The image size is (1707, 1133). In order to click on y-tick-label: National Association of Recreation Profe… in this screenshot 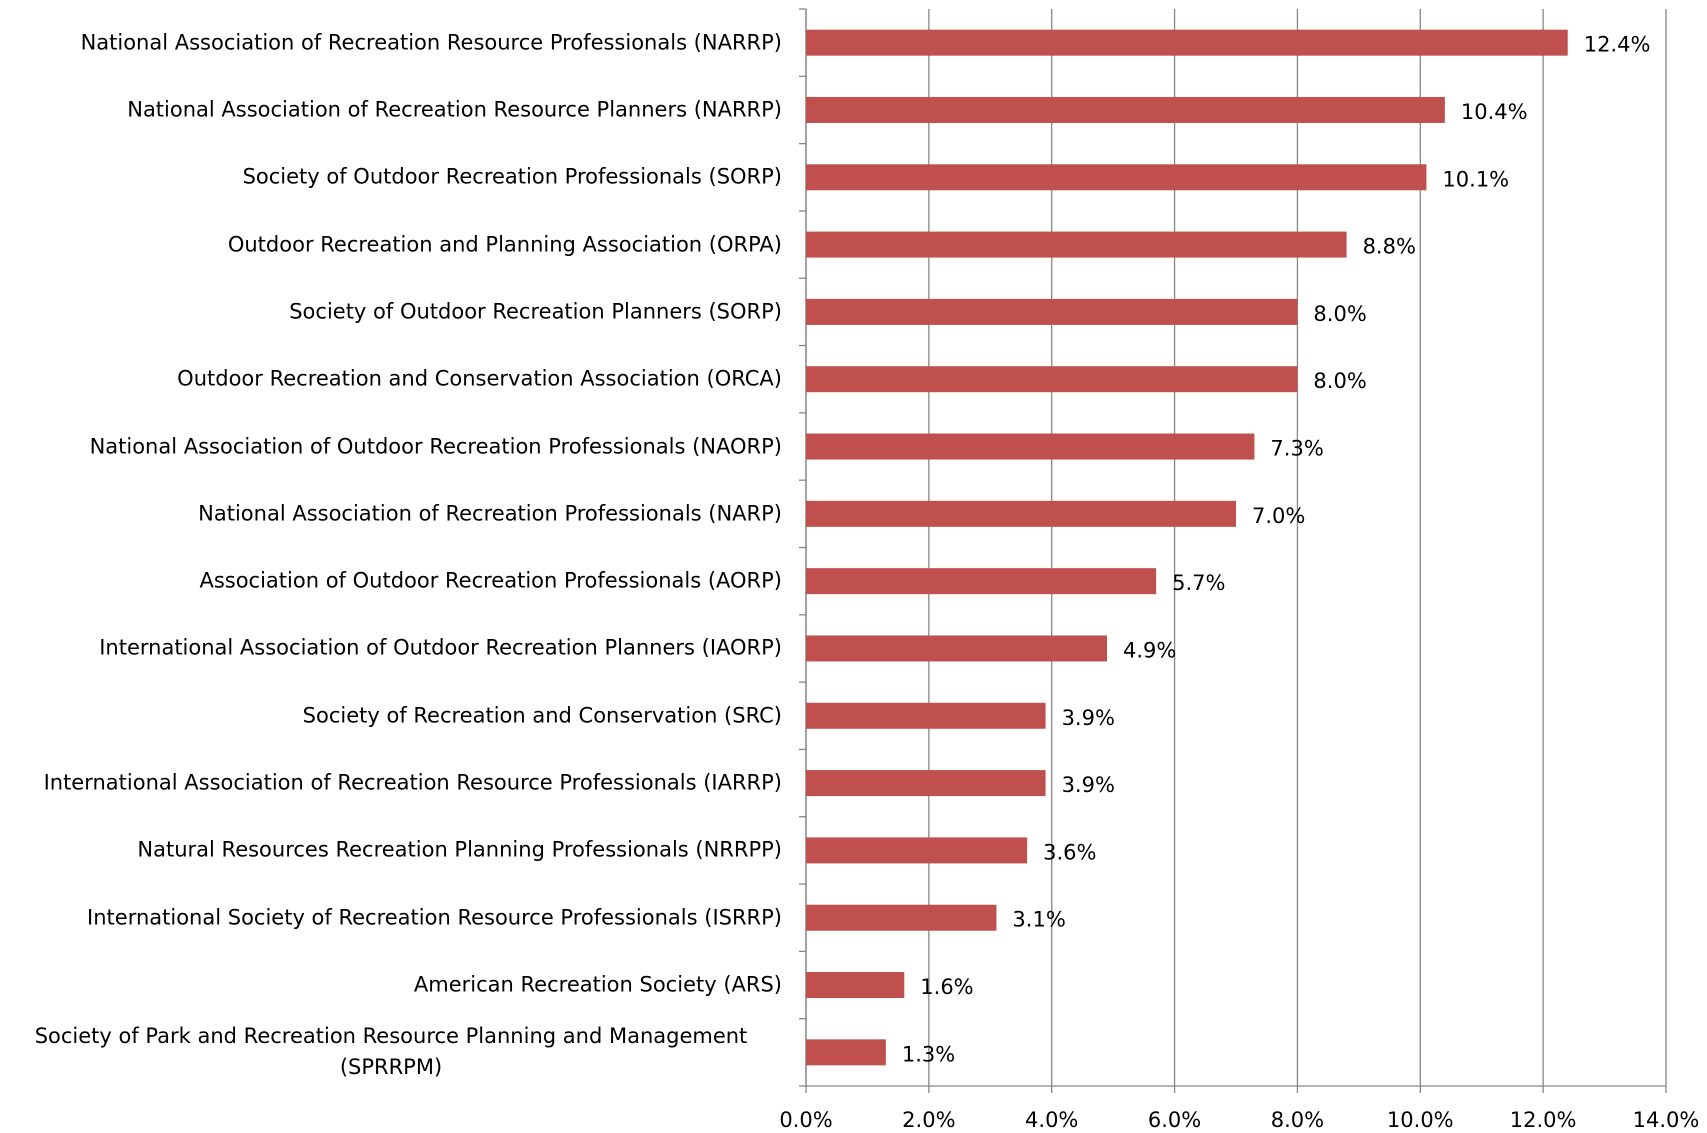, I will do `click(391, 513)`.